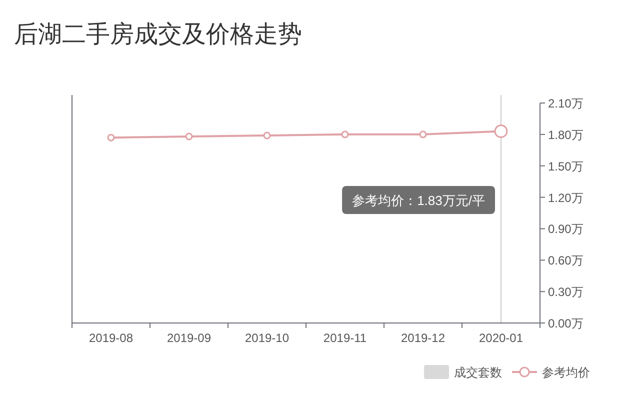 This screenshot has height=400, width=624. I want to click on annotation: 参考均价：1.83万元/平, so click(418, 200).